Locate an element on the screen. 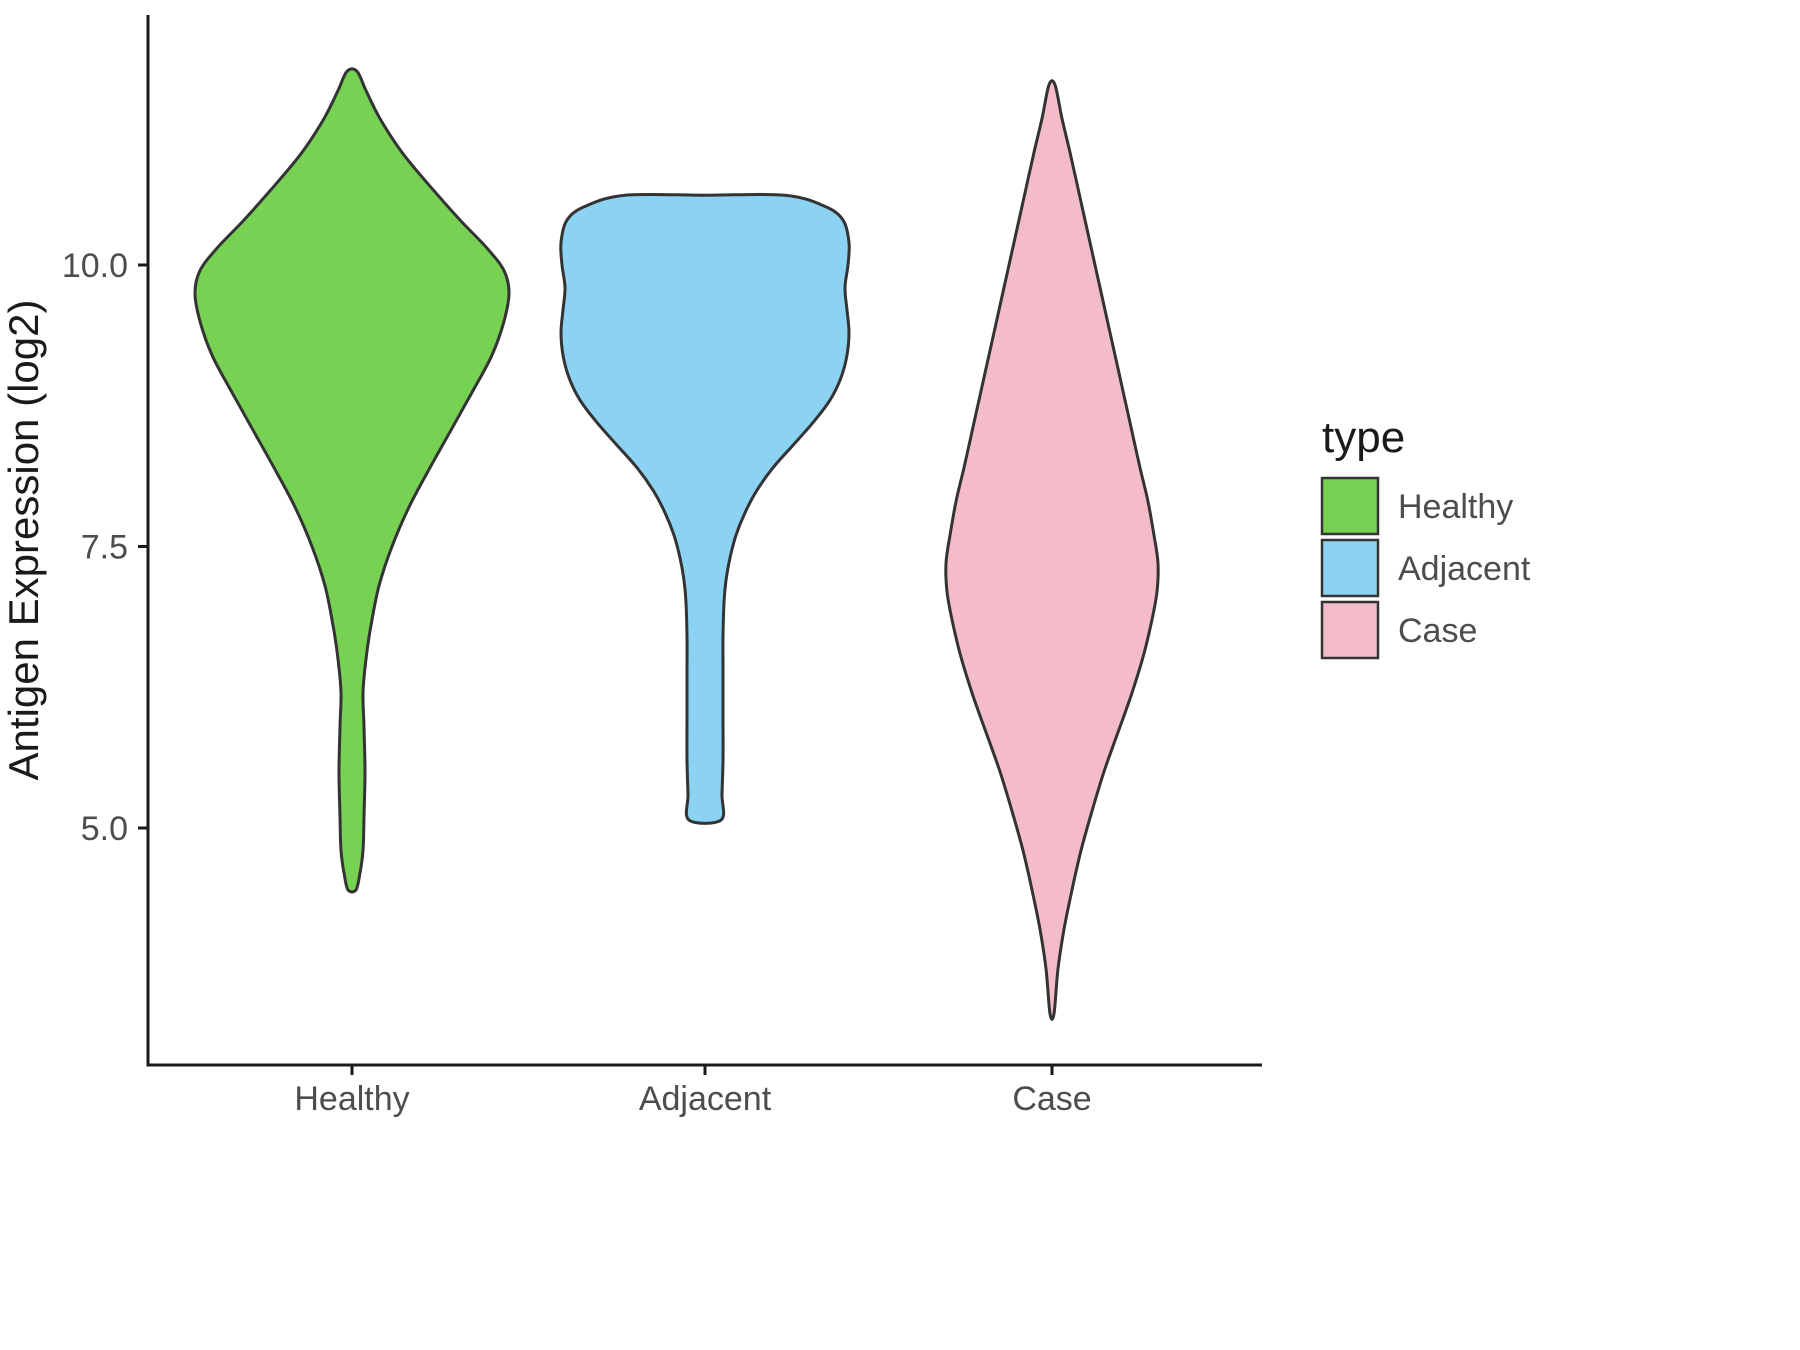 This screenshot has height=1350, width=1800. legend: type Healthy Adjacent Case is located at coordinates (1425, 536).